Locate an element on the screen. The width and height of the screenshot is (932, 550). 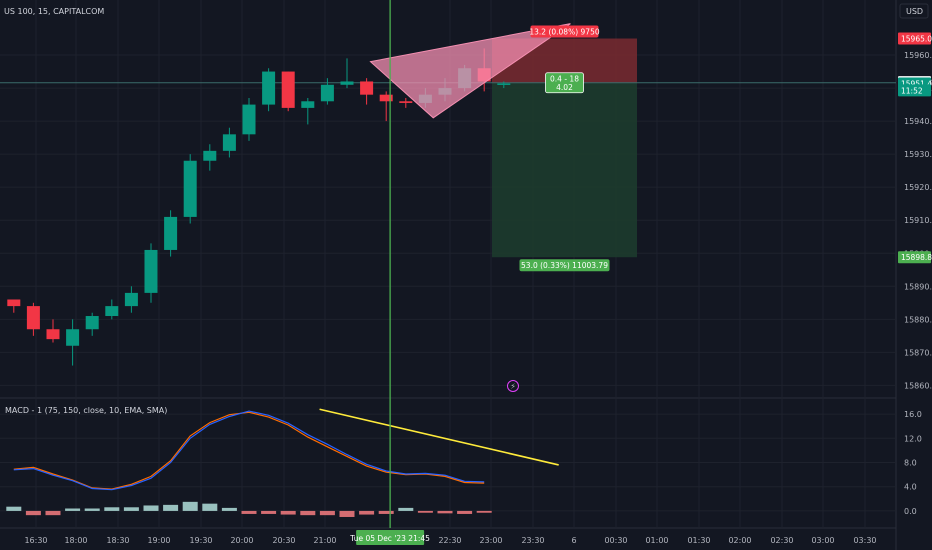
macd-legend: MACD - 1 (75, 150, close, 10, EMA, SMA) is located at coordinates (86, 410).